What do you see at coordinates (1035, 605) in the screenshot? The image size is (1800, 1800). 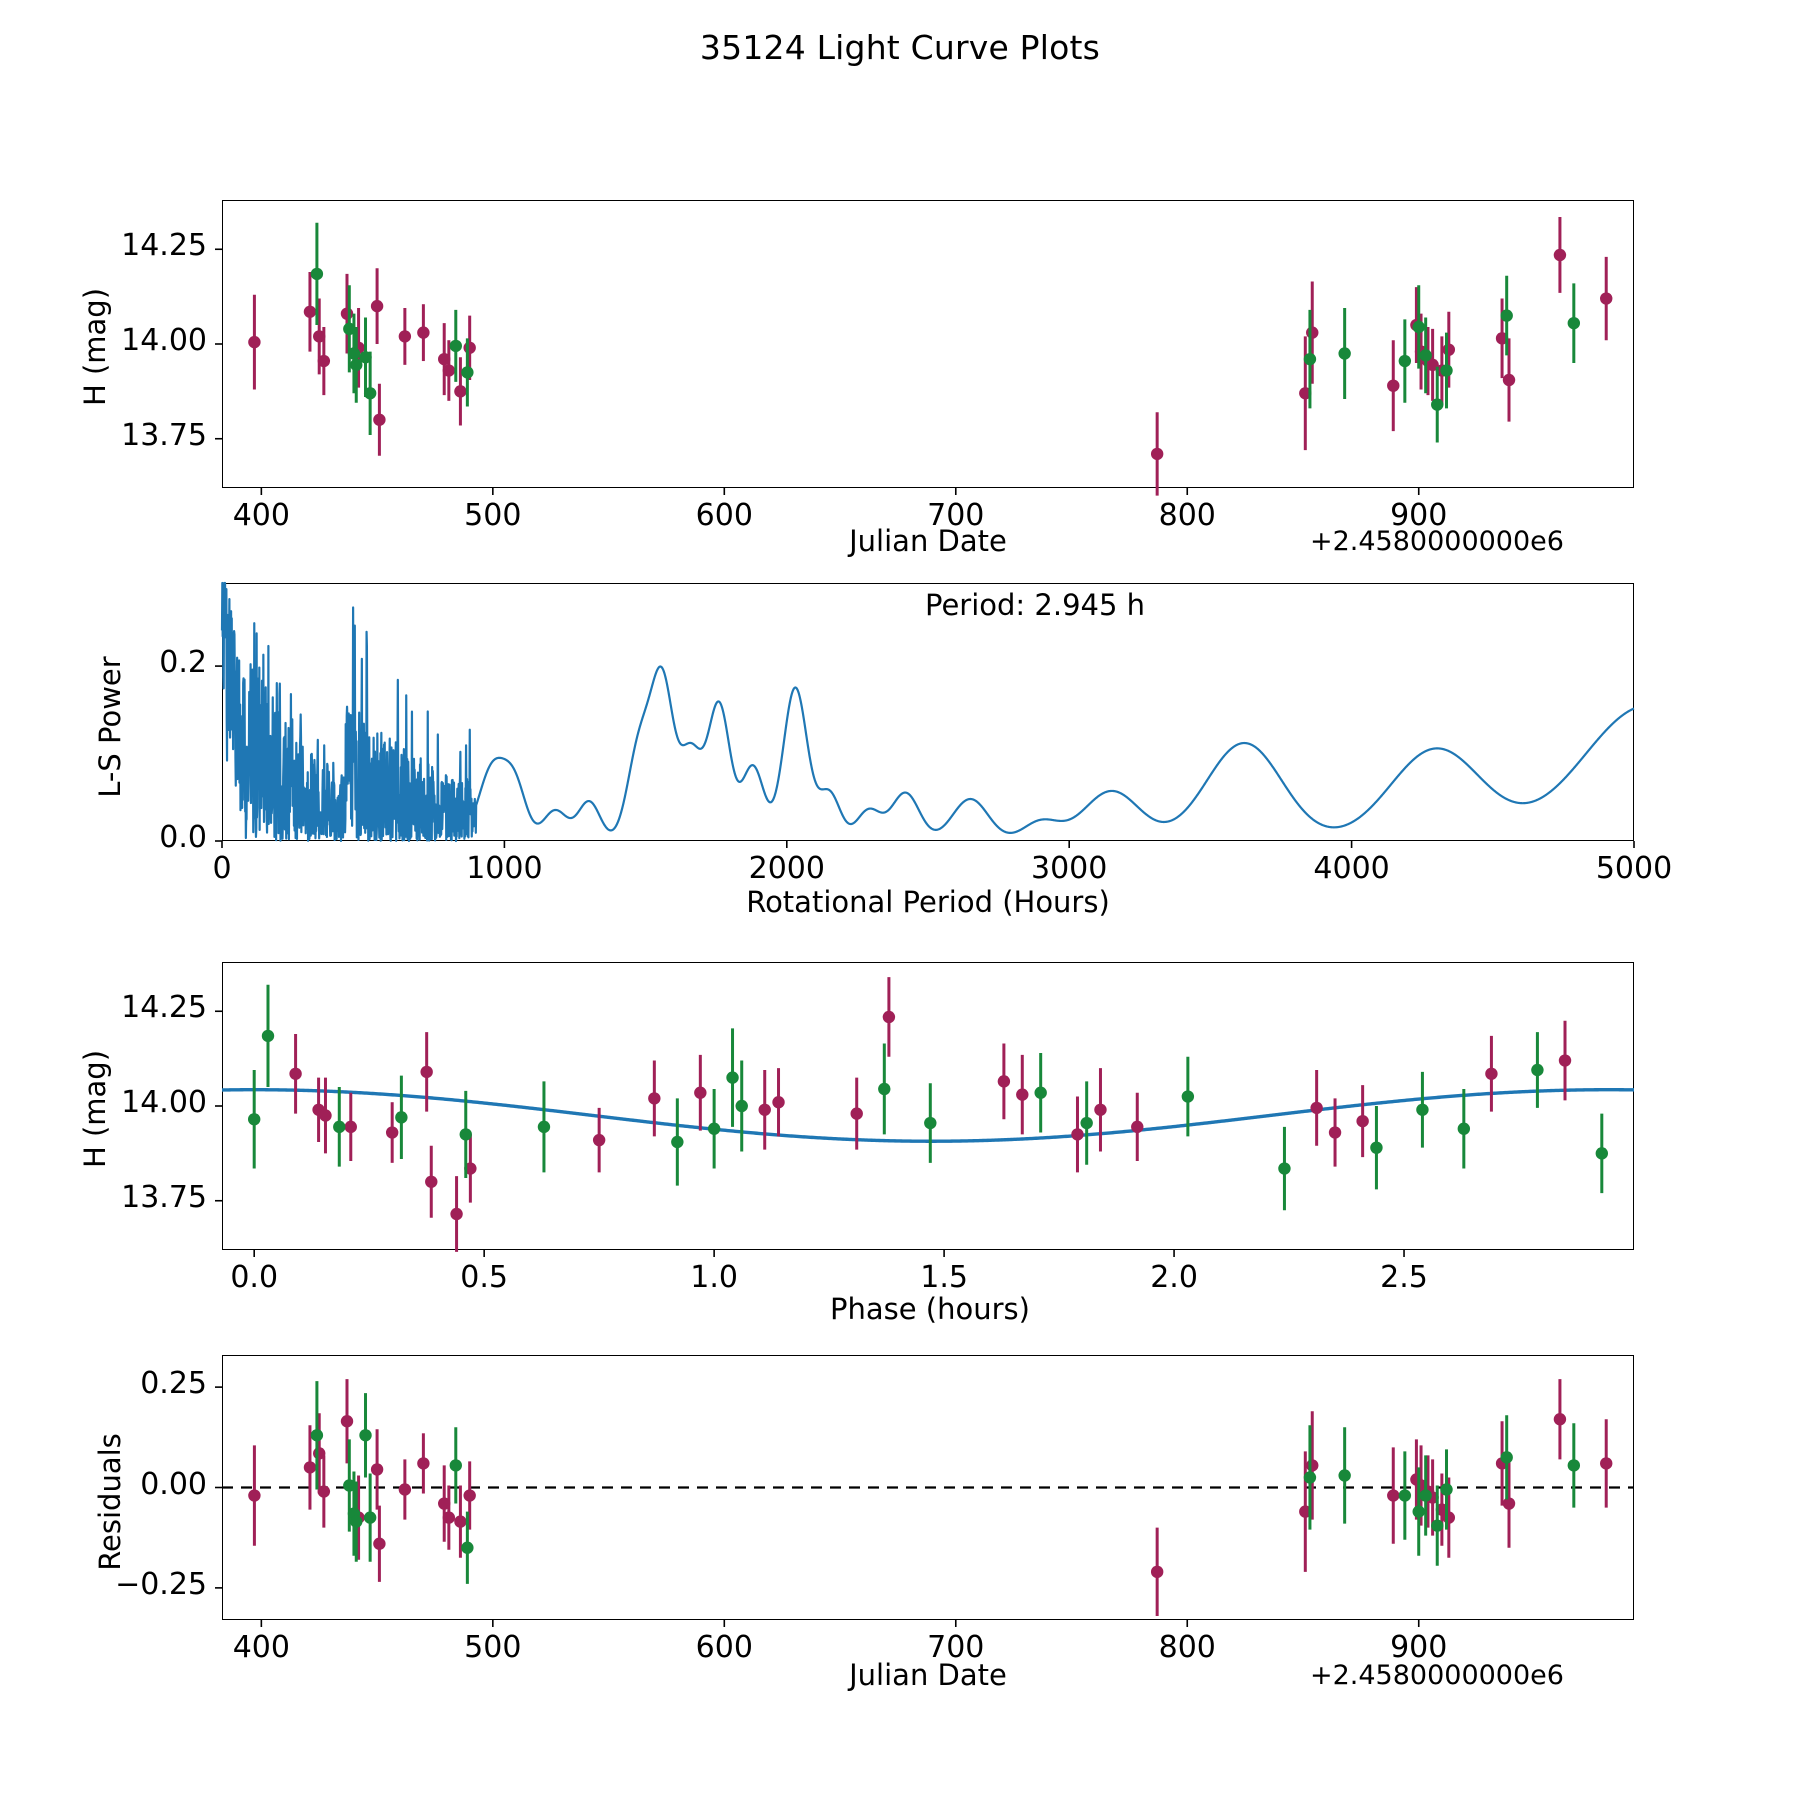 I see `period-annotation: Period: 2.945 h` at bounding box center [1035, 605].